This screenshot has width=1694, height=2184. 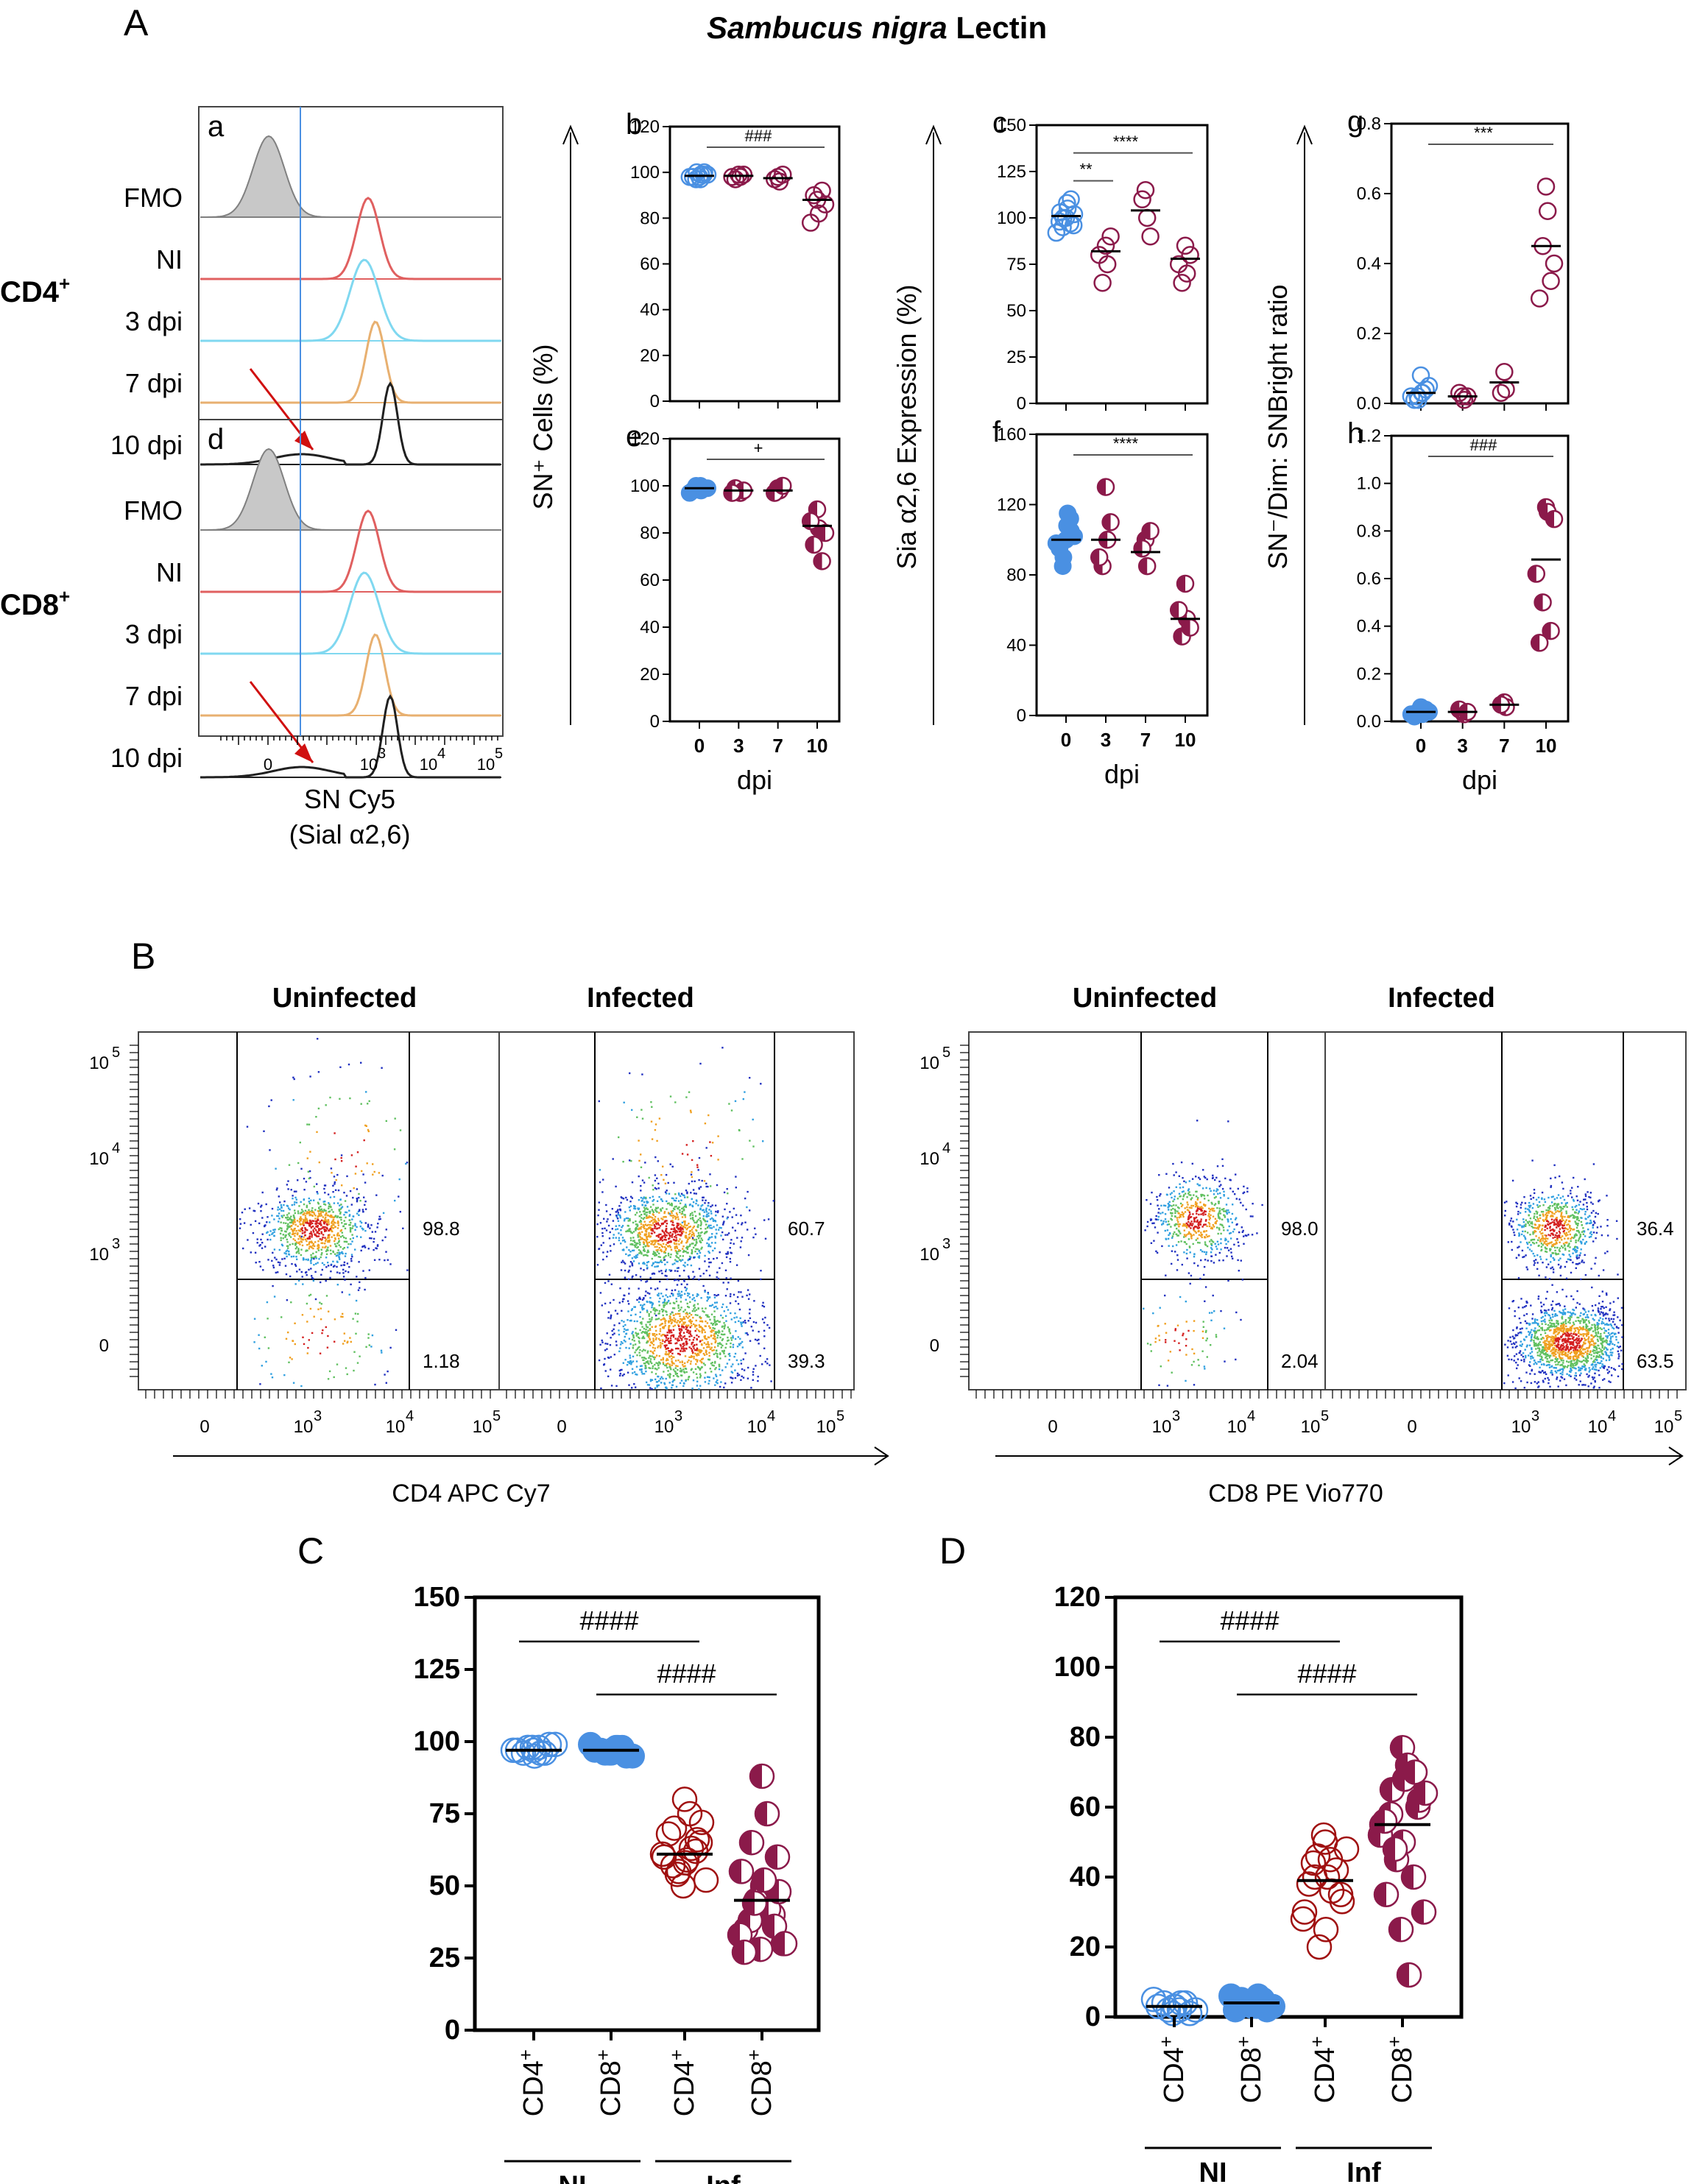 What do you see at coordinates (351, 263) in the screenshot?
I see `histogram-frame` at bounding box center [351, 263].